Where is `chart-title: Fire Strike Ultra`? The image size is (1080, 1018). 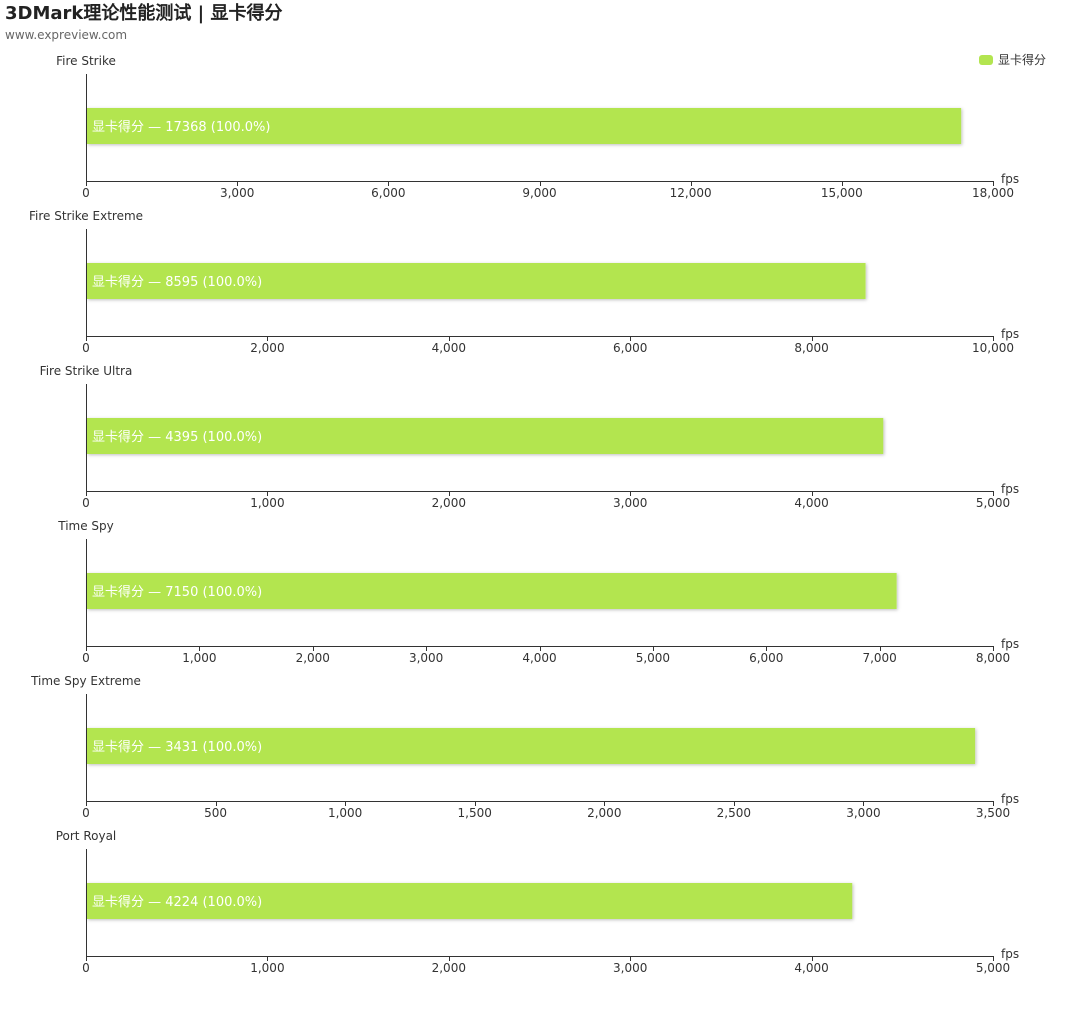
chart-title: Fire Strike Ultra is located at coordinates (86, 371).